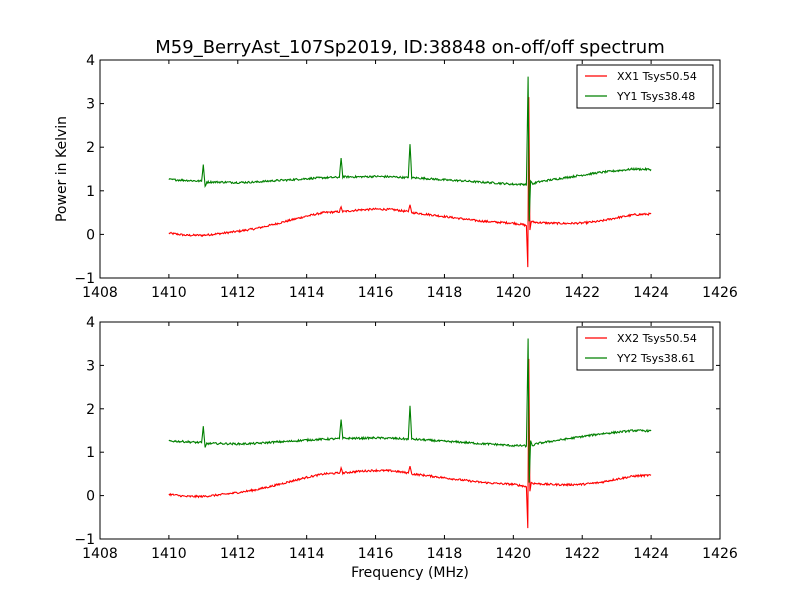  Describe the element at coordinates (655, 96) in the screenshot. I see `legend-label: YY1 Tsys38.48` at that location.